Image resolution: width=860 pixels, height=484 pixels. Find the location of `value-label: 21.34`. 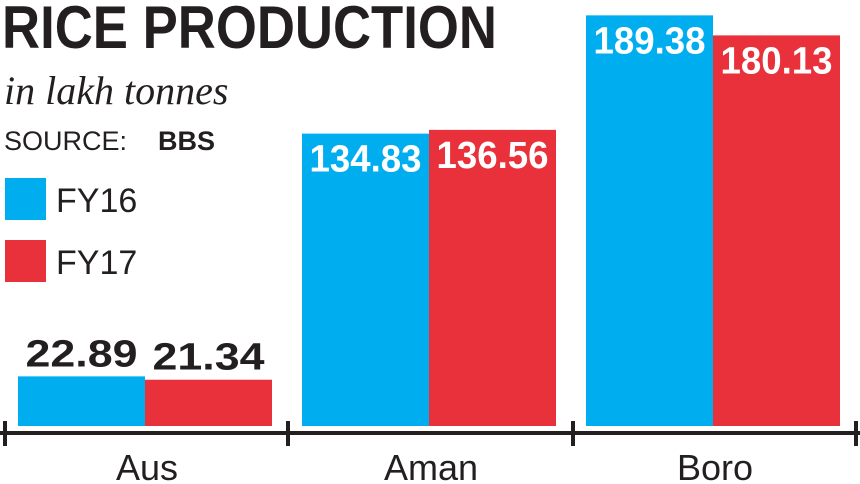

value-label: 21.34 is located at coordinates (209, 358).